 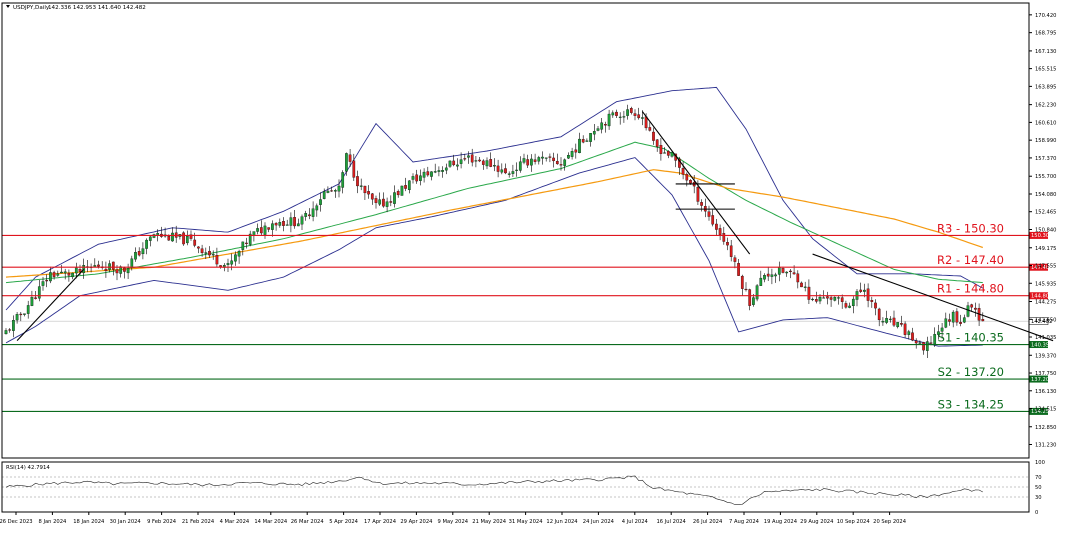 What do you see at coordinates (50, 305) in the screenshot?
I see `trendline` at bounding box center [50, 305].